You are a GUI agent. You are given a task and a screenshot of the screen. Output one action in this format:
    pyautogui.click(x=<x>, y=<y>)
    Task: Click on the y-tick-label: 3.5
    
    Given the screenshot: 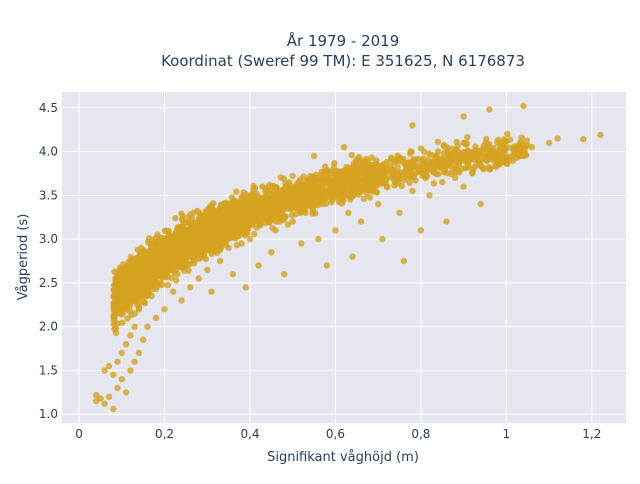 What is the action you would take?
    pyautogui.click(x=48, y=195)
    